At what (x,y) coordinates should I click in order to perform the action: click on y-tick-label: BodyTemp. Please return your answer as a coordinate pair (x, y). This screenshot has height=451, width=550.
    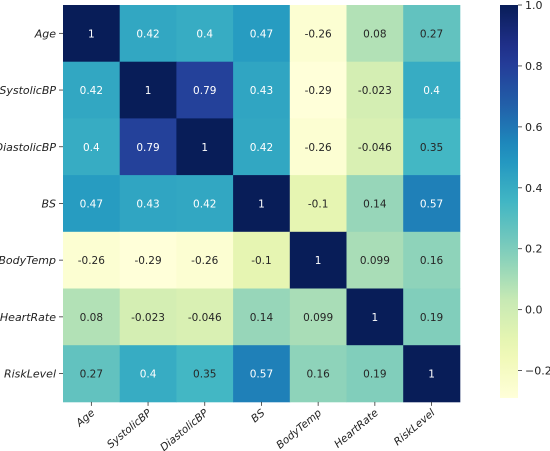
    Looking at the image, I should click on (28, 260).